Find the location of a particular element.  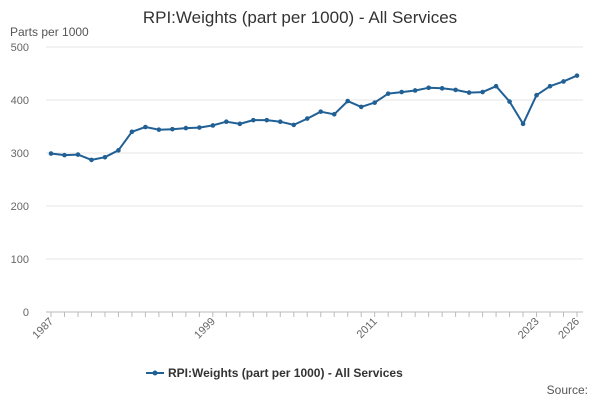

data-point-1995 is located at coordinates (159, 129).